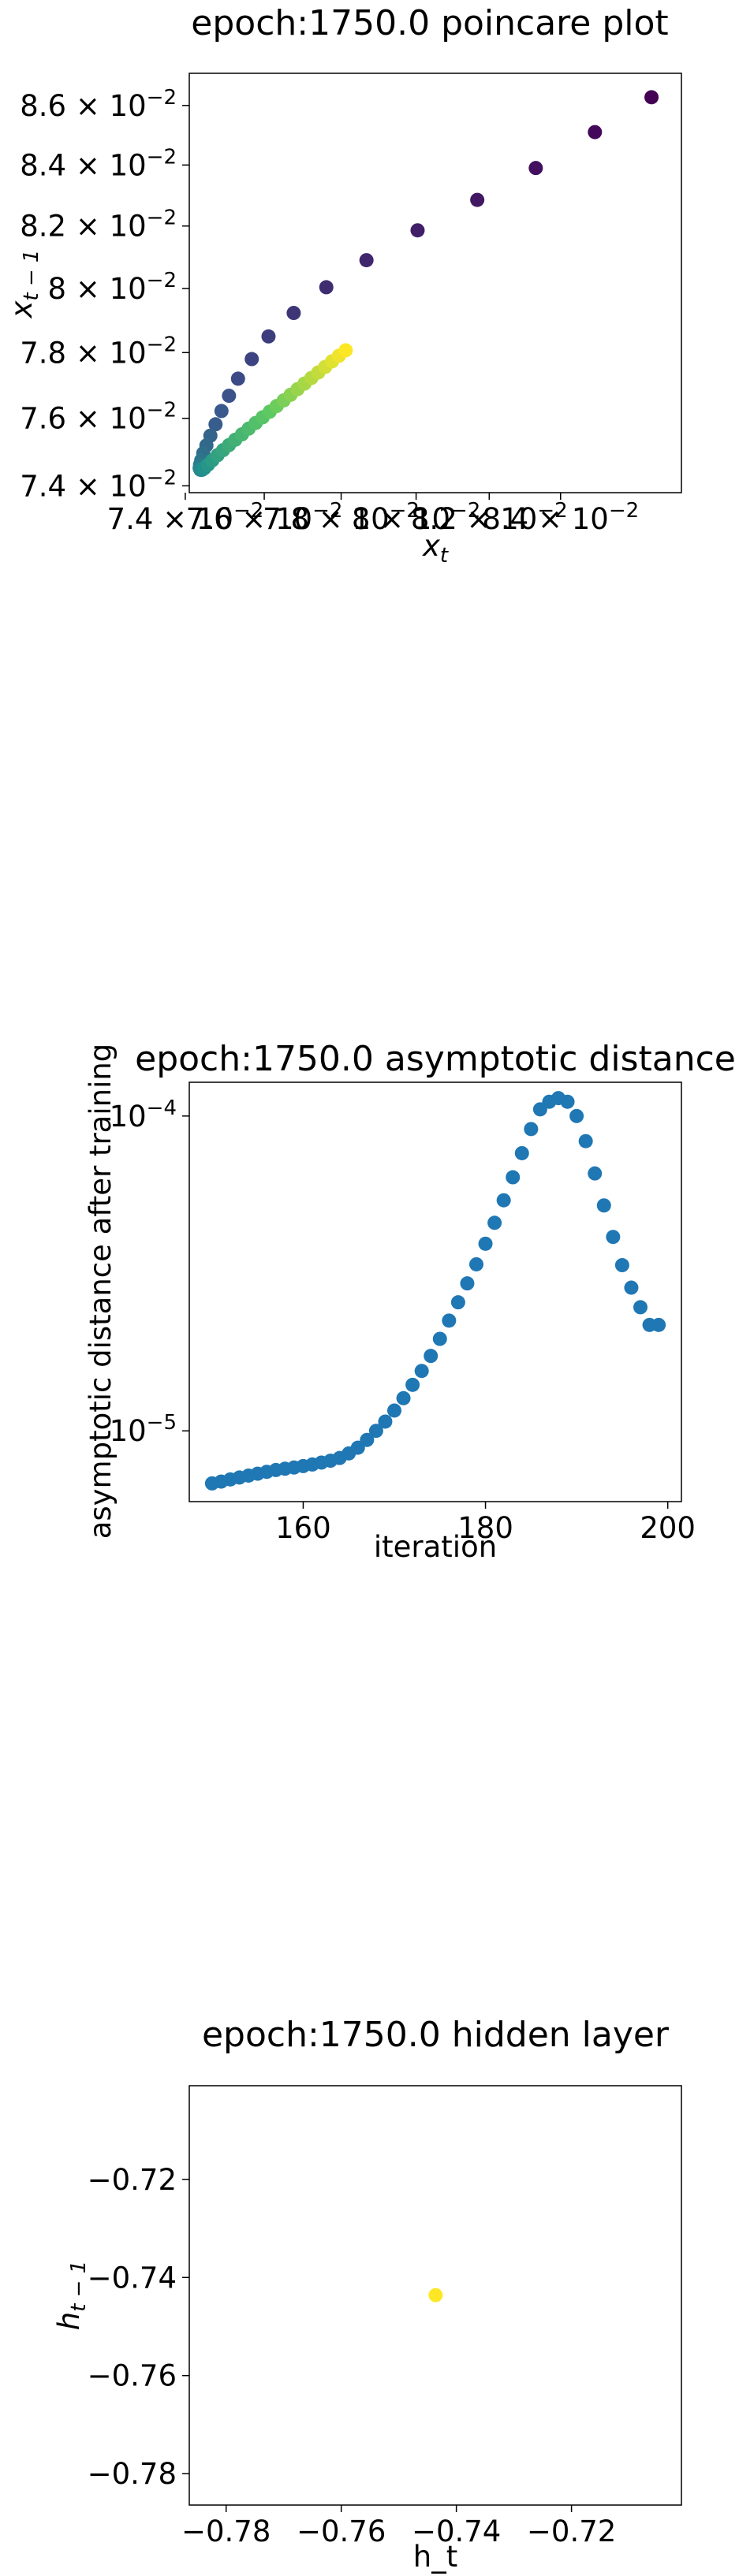  What do you see at coordinates (435, 1059) in the screenshot?
I see `distance-title: epoch:1750.0 asymptotic distance` at bounding box center [435, 1059].